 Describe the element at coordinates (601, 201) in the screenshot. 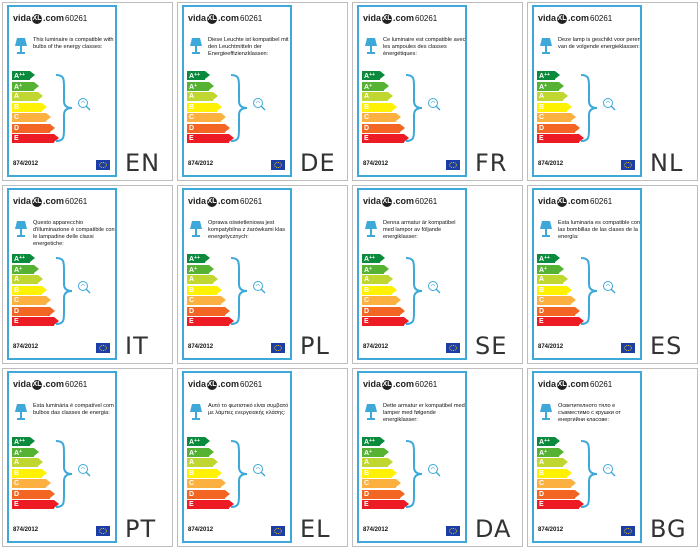

I see `product-code: 60261` at that location.